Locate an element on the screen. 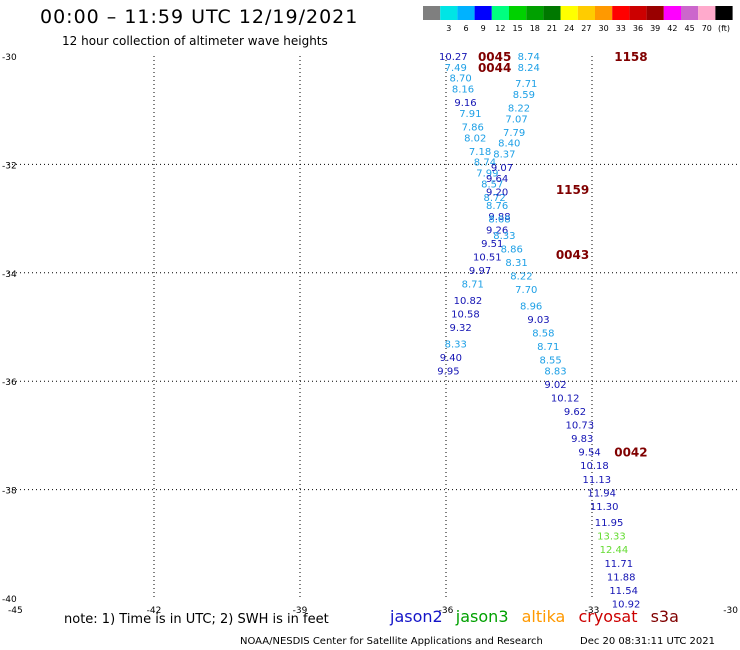  color-scale-label: 30 is located at coordinates (604, 28).